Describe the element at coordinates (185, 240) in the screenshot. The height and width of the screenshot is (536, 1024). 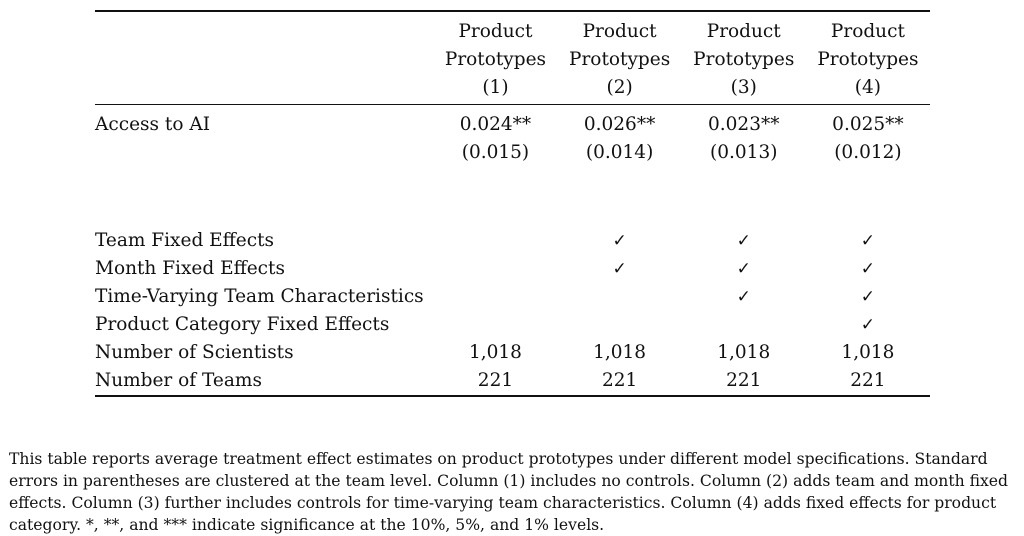
I see `row-label: Team Fixed Effects` at that location.